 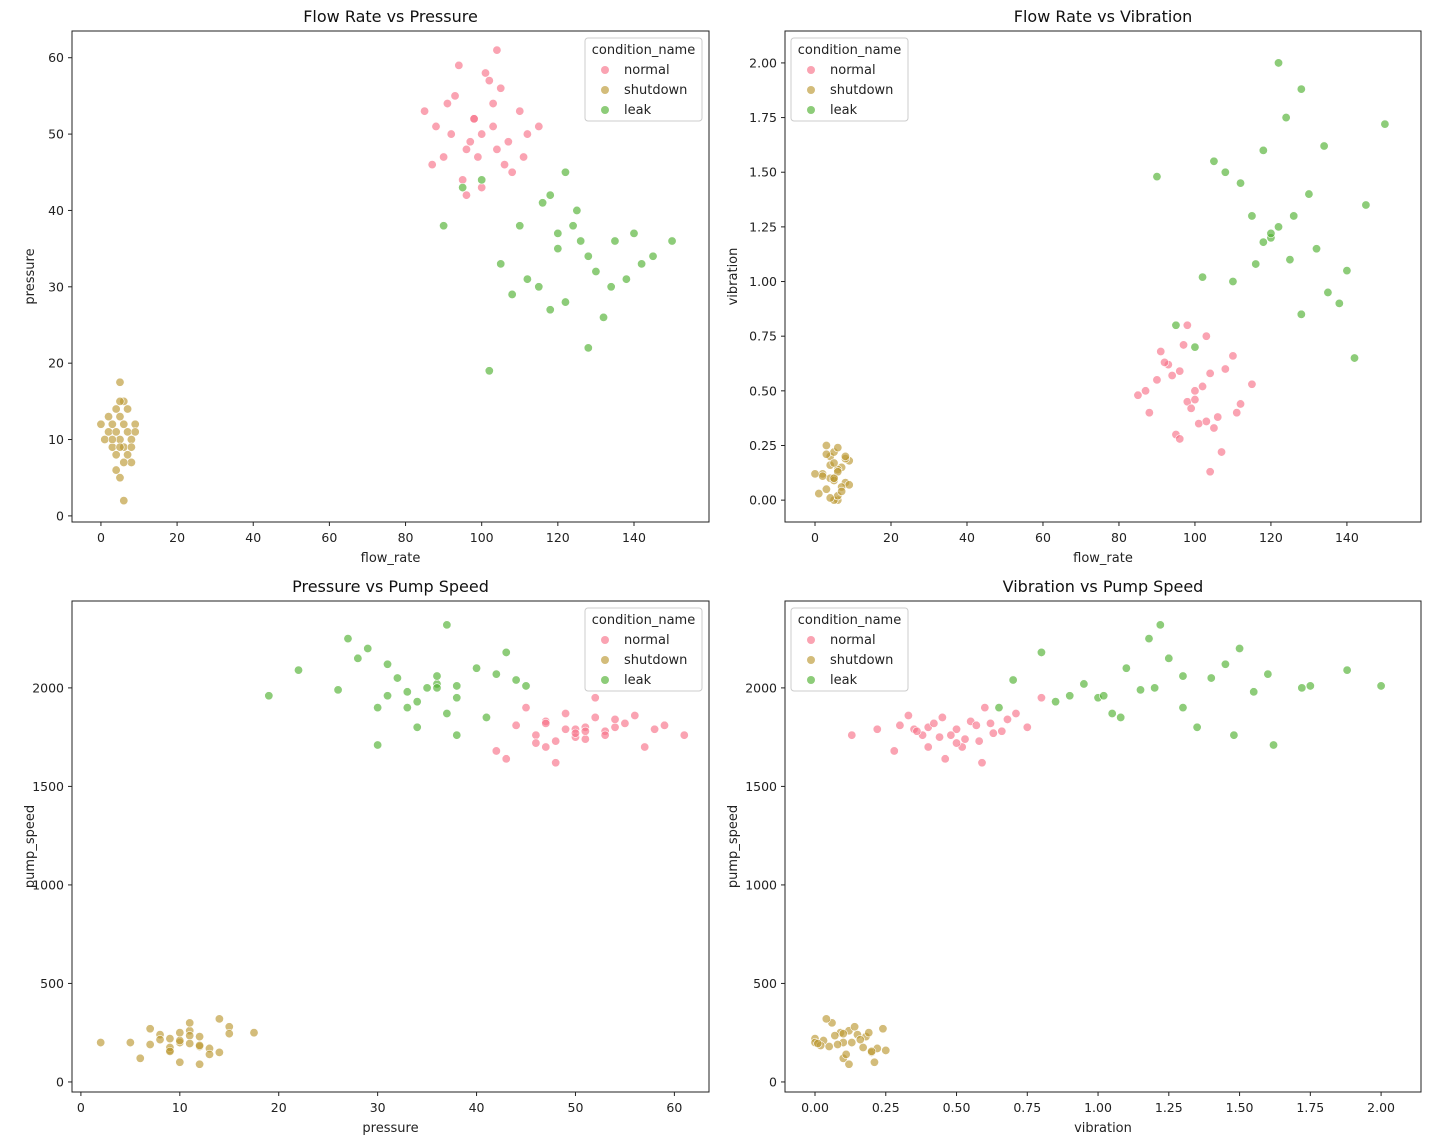 What do you see at coordinates (56, 363) in the screenshot?
I see `y-tick-label: 20` at bounding box center [56, 363].